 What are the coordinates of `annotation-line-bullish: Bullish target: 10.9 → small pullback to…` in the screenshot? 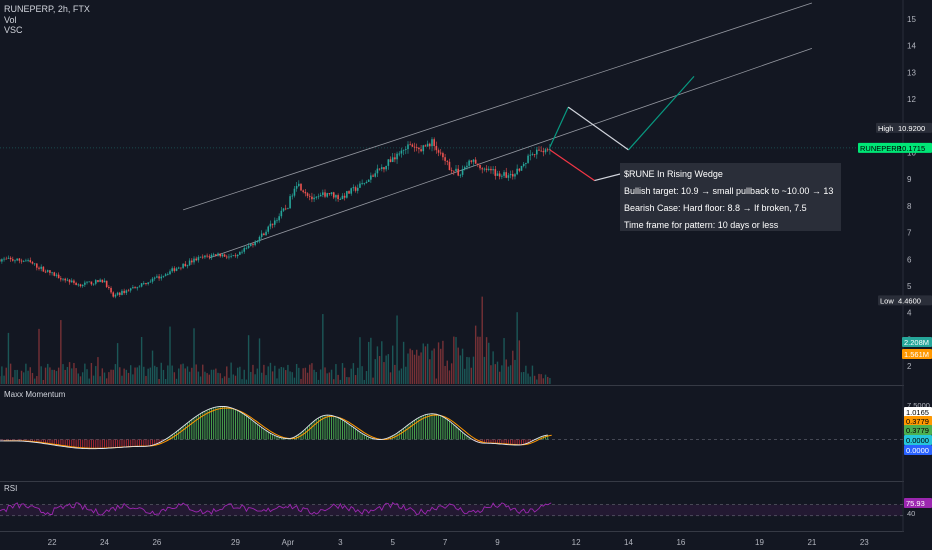 It's located at (729, 191).